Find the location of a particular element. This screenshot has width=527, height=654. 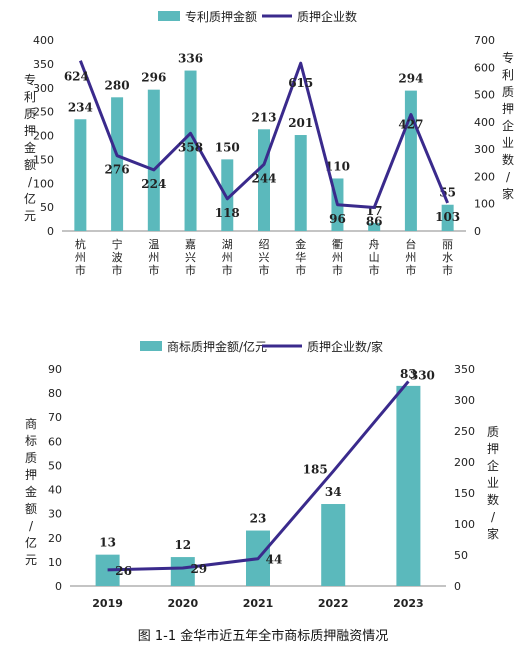

y2-tick-label: 600 is located at coordinates (484, 67).